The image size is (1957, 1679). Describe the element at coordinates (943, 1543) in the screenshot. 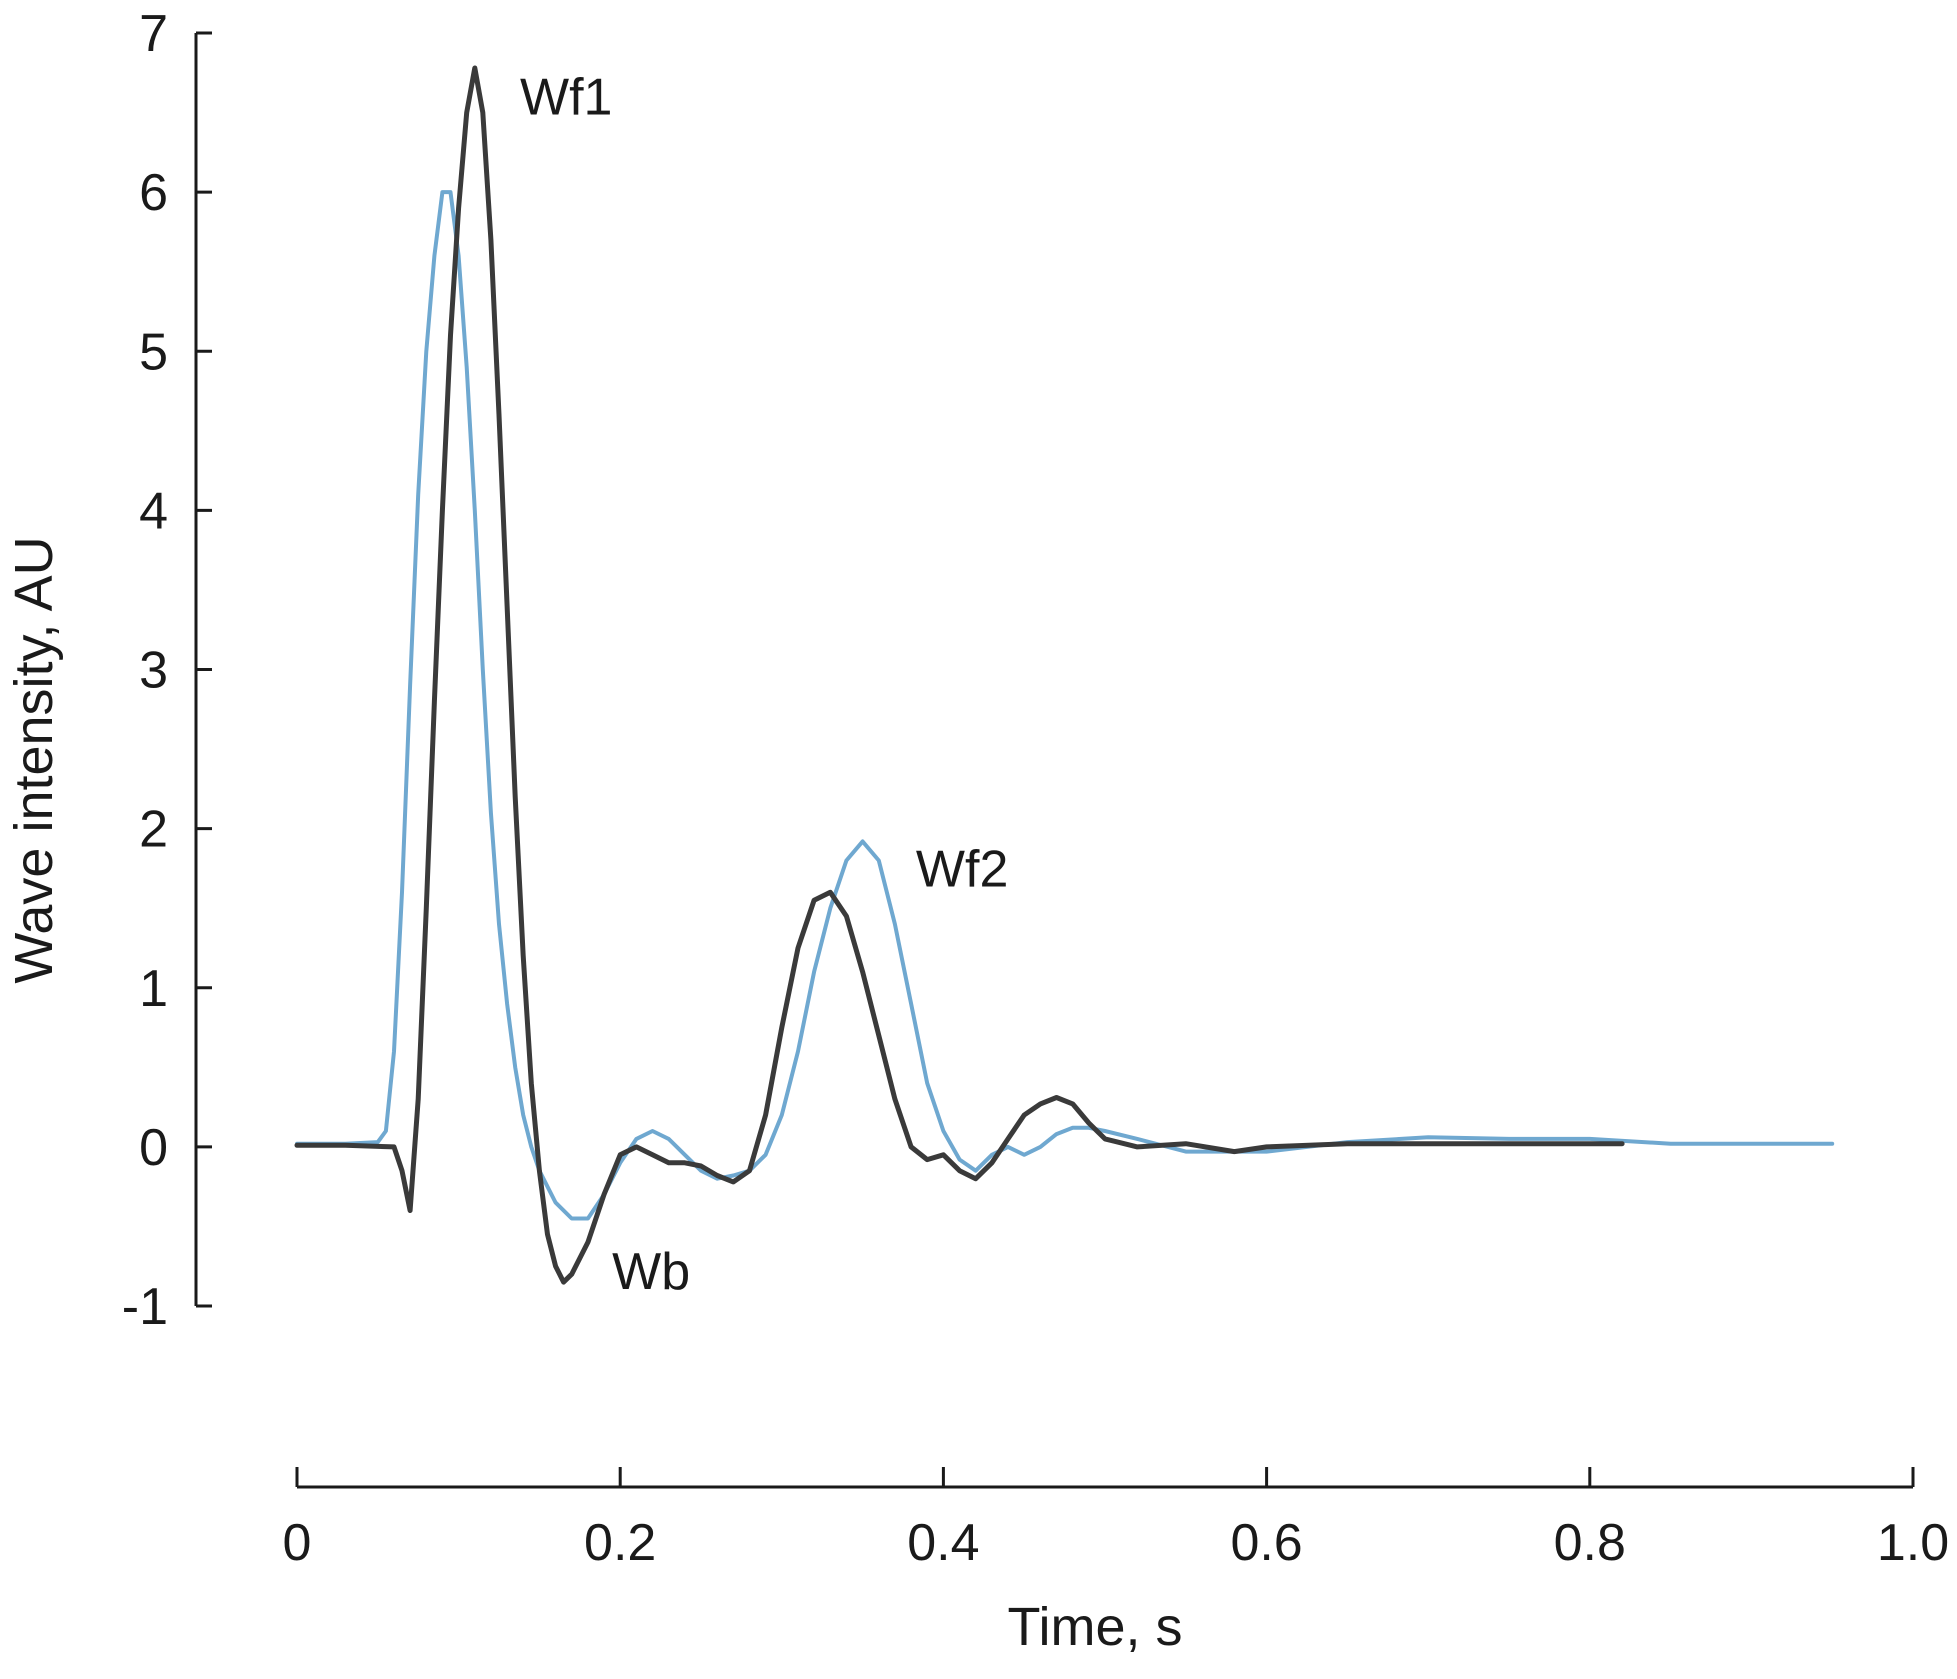

I see `x-tick-label: 0.4` at that location.